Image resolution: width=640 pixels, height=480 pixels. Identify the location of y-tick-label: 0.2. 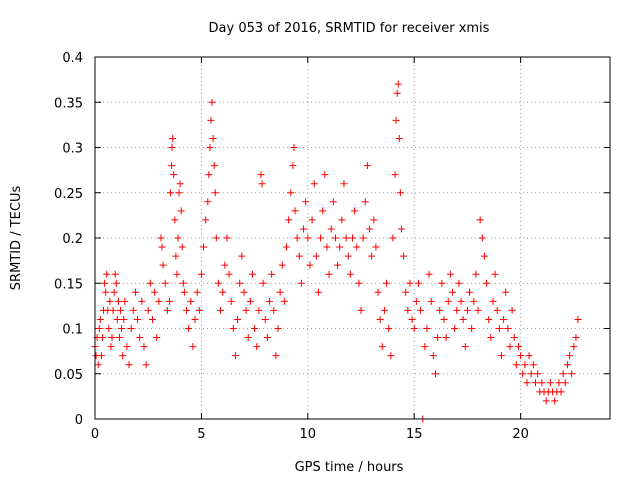
(72, 239).